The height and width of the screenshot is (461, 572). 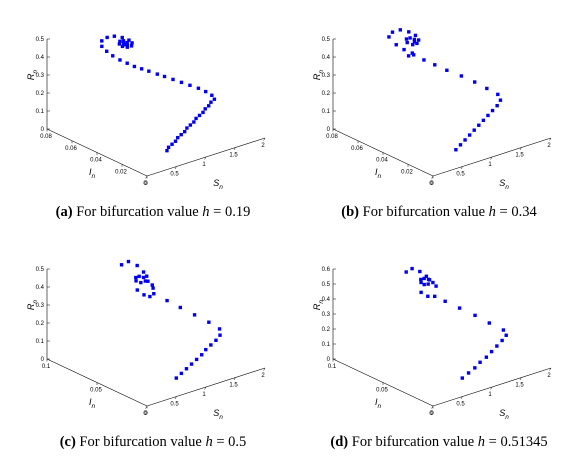 What do you see at coordinates (32, 305) in the screenshot?
I see `svg-text: Rn` at bounding box center [32, 305].